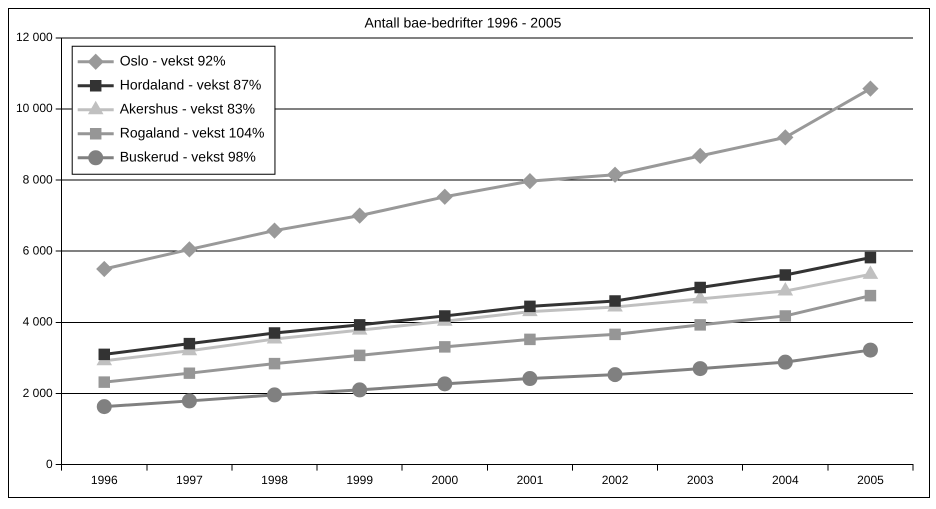 The image size is (936, 509). What do you see at coordinates (35, 108) in the screenshot?
I see `y-tick-label: 10 000` at bounding box center [35, 108].